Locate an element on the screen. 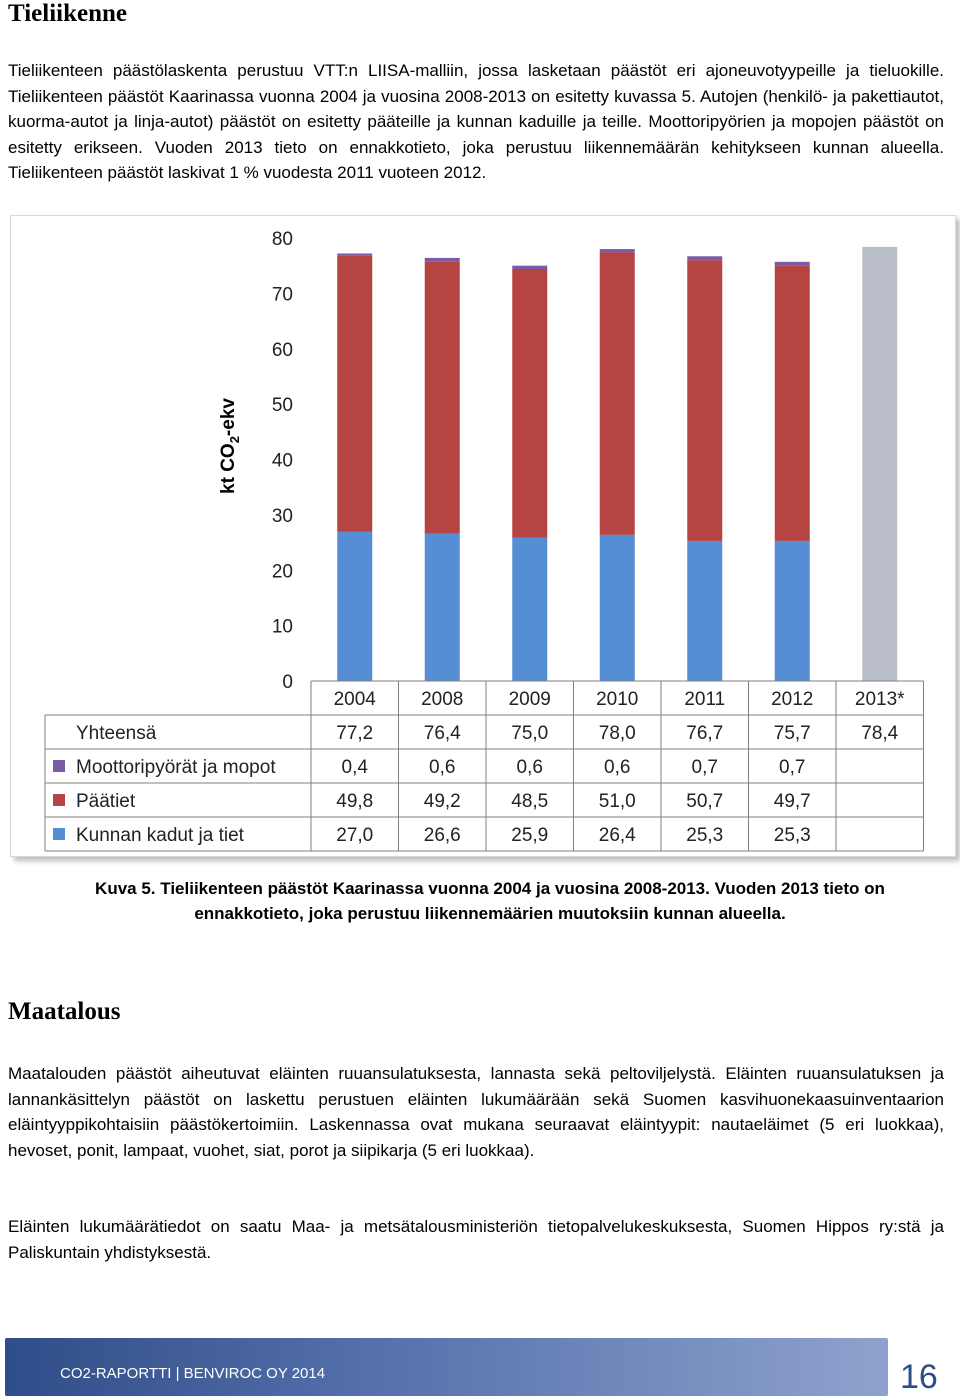  category-label: 2011 is located at coordinates (704, 699).